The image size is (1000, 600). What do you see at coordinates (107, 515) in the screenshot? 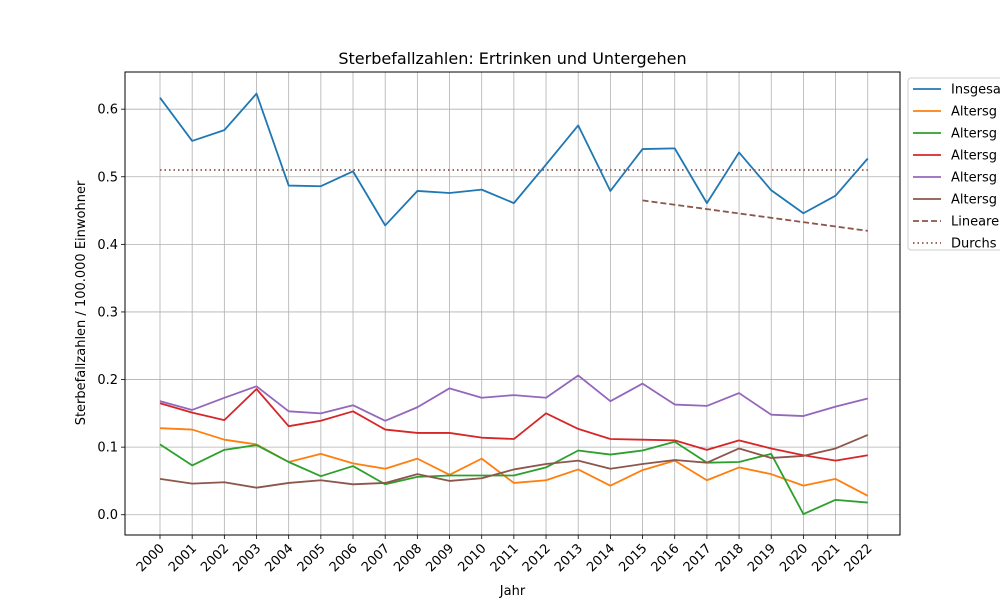
I see `y-tick-label: 0.0` at bounding box center [107, 515].